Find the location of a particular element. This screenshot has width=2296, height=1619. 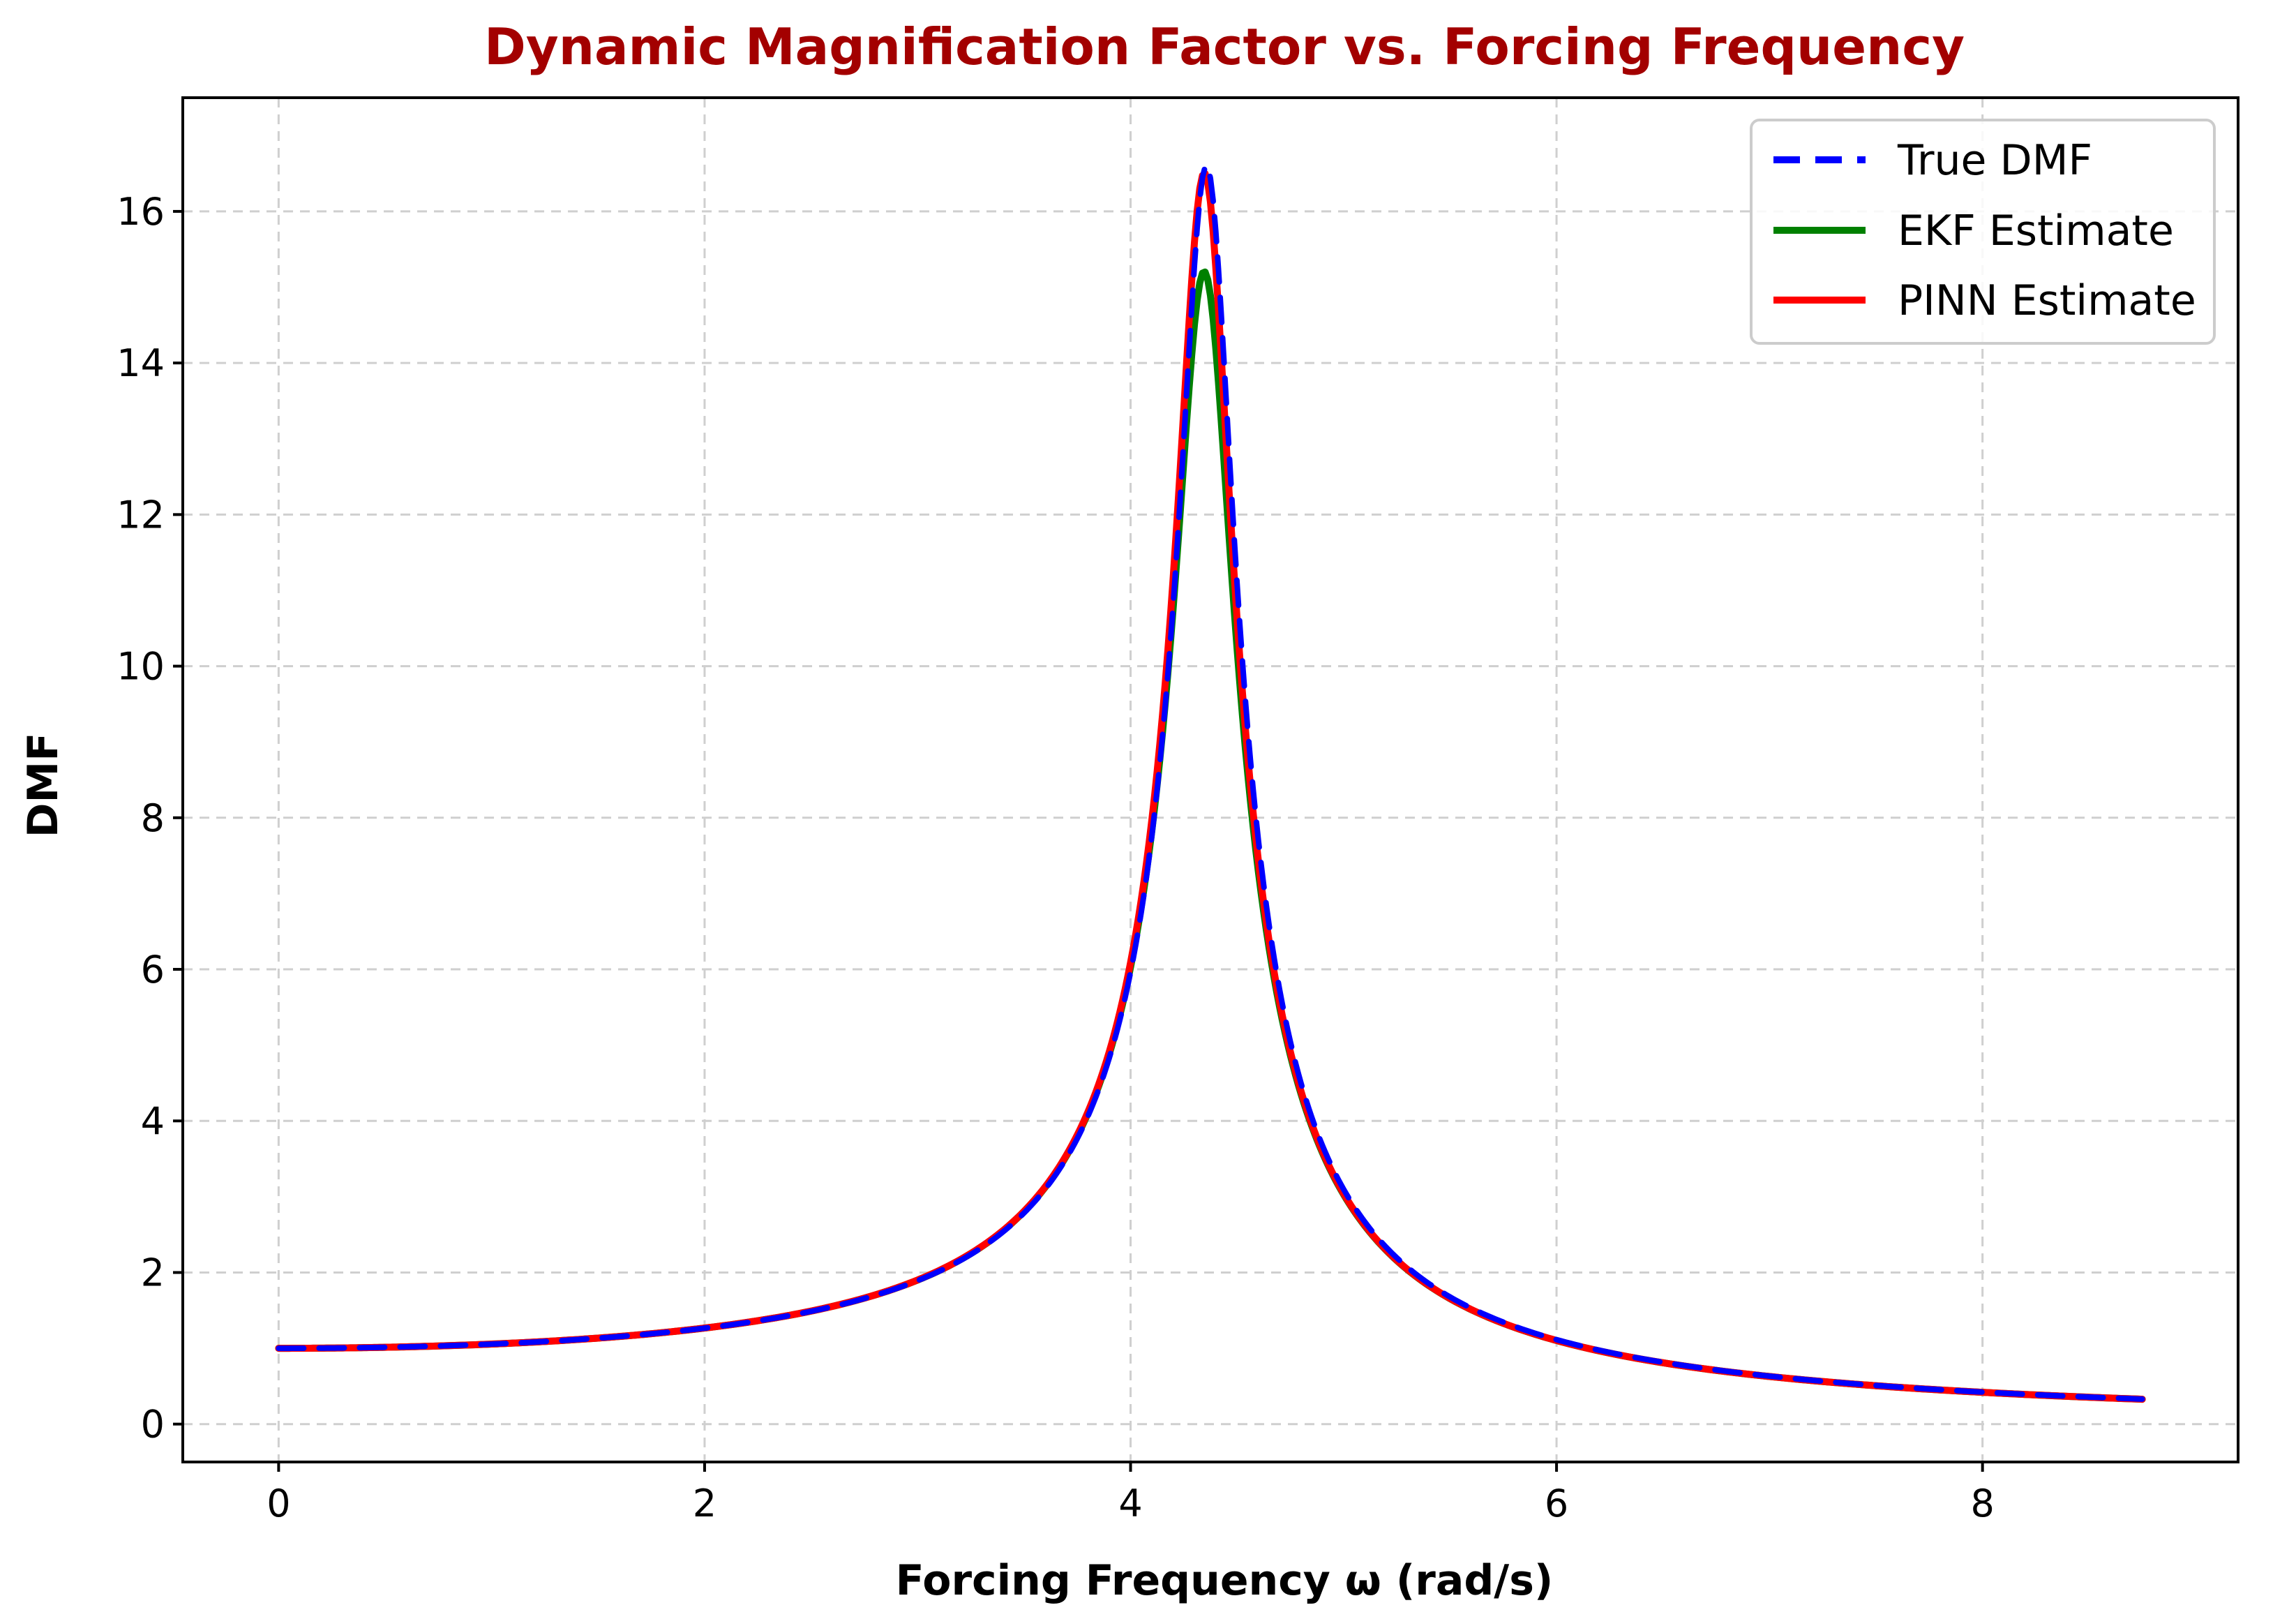

legend-label-true-dmf: True DMF is located at coordinates (1994, 160).